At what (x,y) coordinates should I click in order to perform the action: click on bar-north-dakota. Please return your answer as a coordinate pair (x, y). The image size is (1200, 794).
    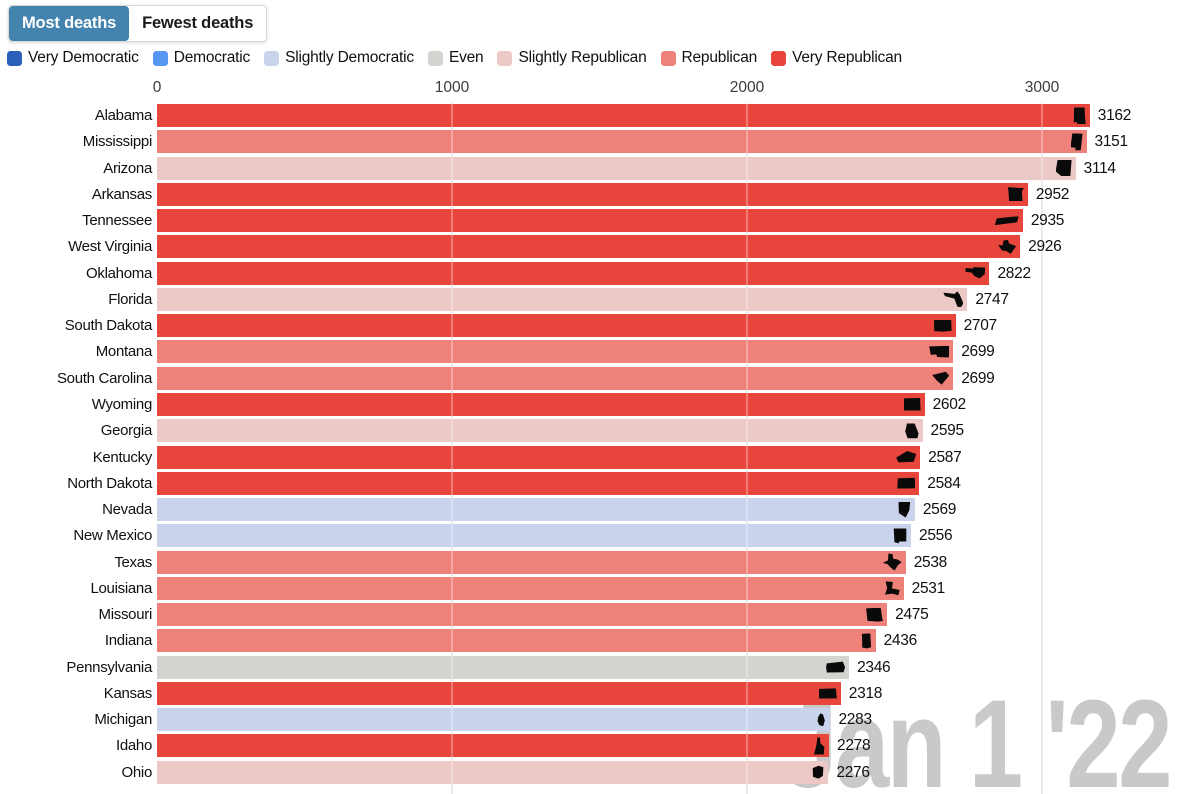
    Looking at the image, I should click on (538, 483).